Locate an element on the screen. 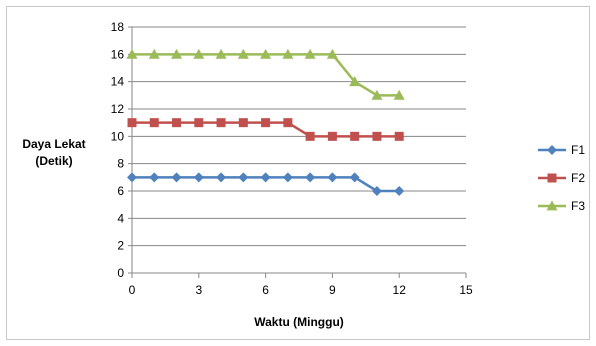 This screenshot has width=596, height=346. x-tick-label: 9 is located at coordinates (332, 290).